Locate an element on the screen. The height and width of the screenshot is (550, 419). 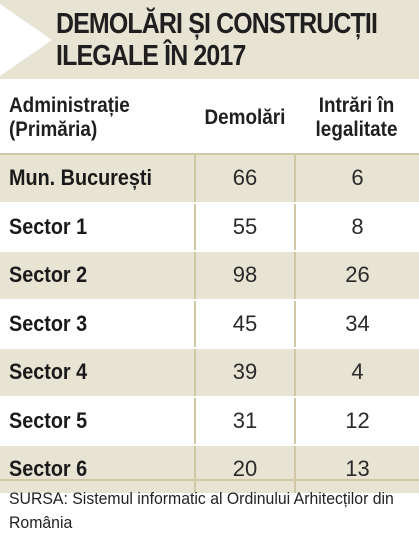
title-line-2: ILEGALE ÎN 2017 is located at coordinates (151, 56).